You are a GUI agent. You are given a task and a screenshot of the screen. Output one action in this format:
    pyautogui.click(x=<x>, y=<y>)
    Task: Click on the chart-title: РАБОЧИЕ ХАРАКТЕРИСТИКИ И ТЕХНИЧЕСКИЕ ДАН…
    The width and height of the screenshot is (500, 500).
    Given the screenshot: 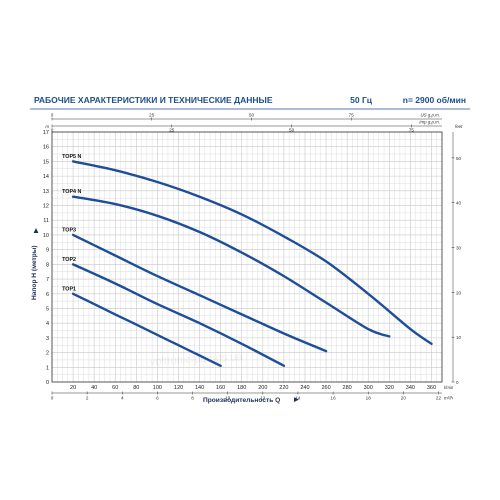 What is the action you would take?
    pyautogui.click(x=153, y=100)
    